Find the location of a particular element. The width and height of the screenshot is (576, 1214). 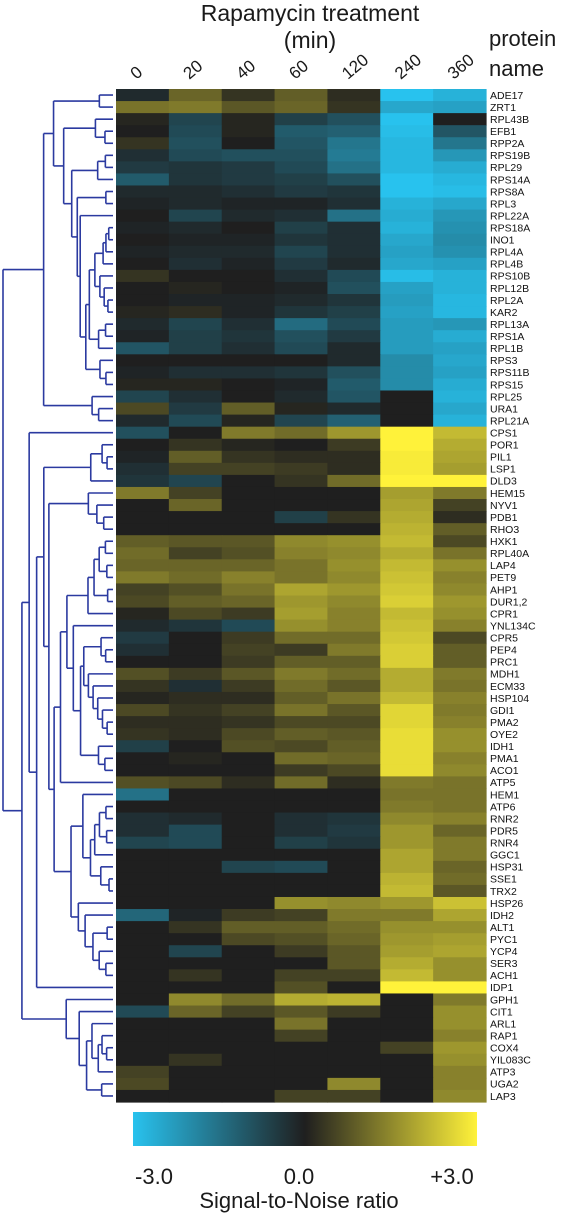

row-label: RHO3 is located at coordinates (504, 530).